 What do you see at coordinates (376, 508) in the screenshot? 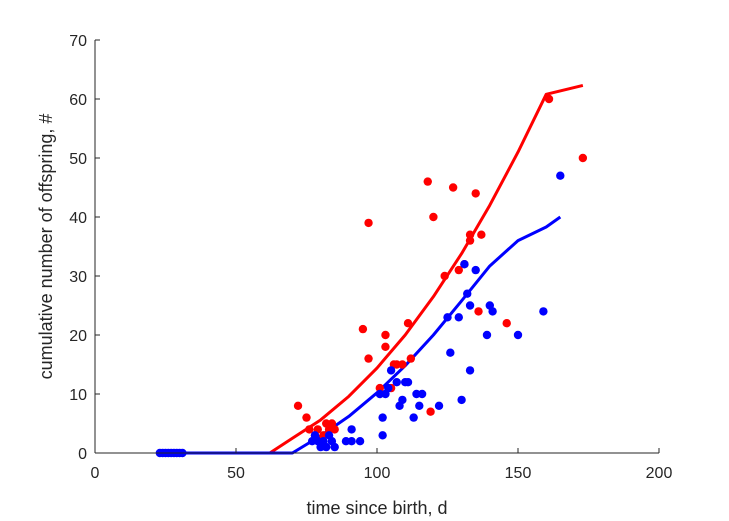
I see `x-axis-label: time since birth, d` at bounding box center [376, 508].